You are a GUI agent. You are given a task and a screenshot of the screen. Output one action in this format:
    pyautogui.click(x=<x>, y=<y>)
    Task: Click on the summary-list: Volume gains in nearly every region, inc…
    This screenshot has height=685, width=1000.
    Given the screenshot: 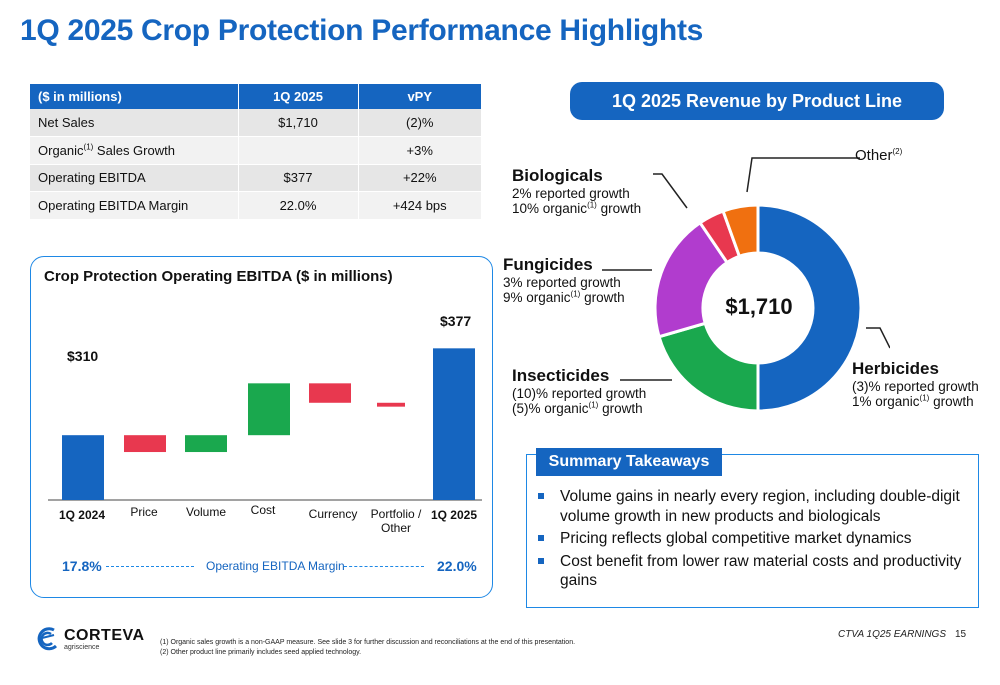 What is the action you would take?
    pyautogui.click(x=755, y=540)
    